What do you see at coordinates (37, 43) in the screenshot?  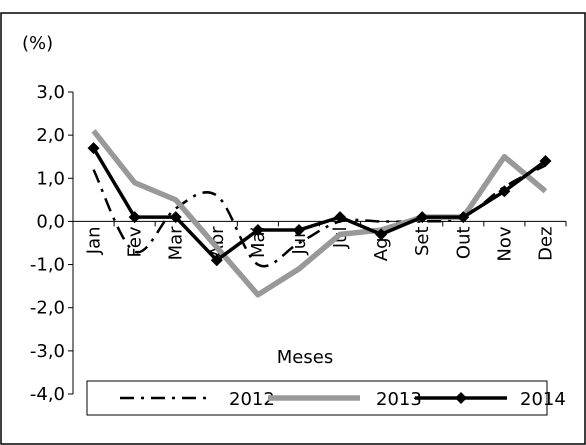 I see `y-axis-title: (%)` at bounding box center [37, 43].